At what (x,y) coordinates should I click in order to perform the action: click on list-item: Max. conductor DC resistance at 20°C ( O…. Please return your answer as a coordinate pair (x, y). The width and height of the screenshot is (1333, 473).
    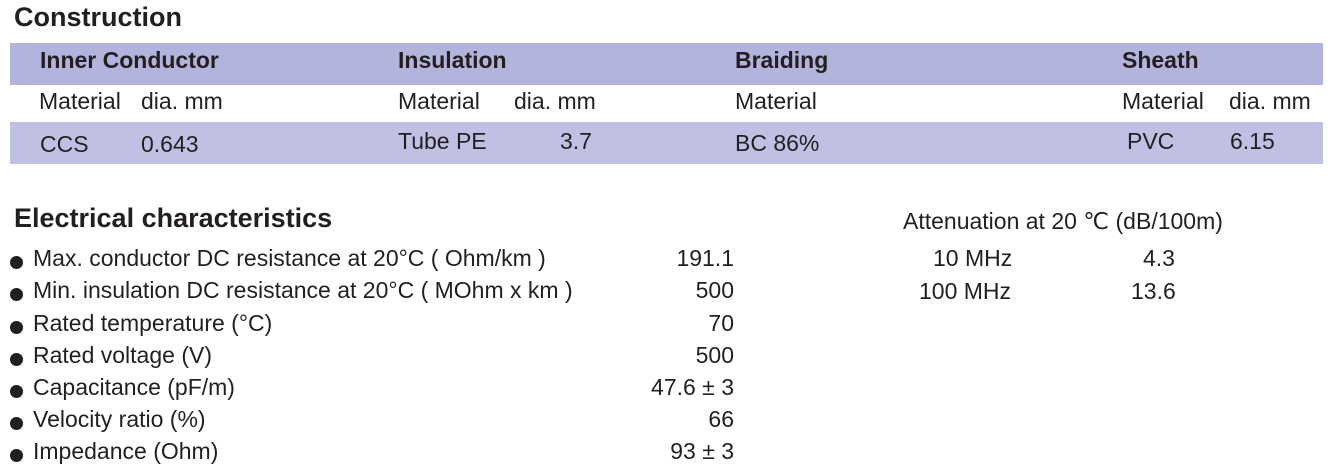
    Looking at the image, I should click on (375, 260).